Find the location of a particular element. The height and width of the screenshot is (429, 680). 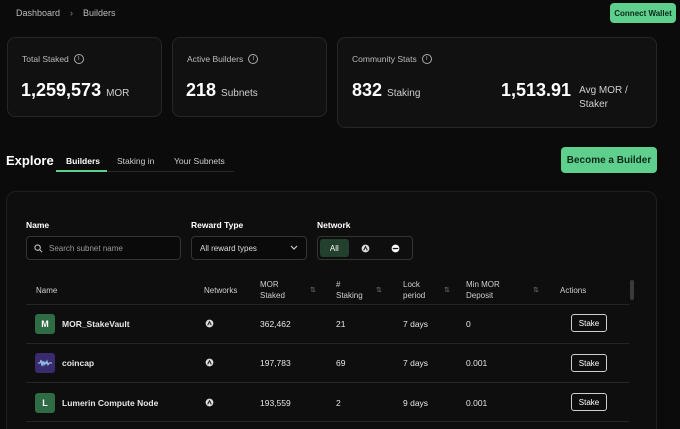

min-deposit-cell: 0 is located at coordinates (468, 324).